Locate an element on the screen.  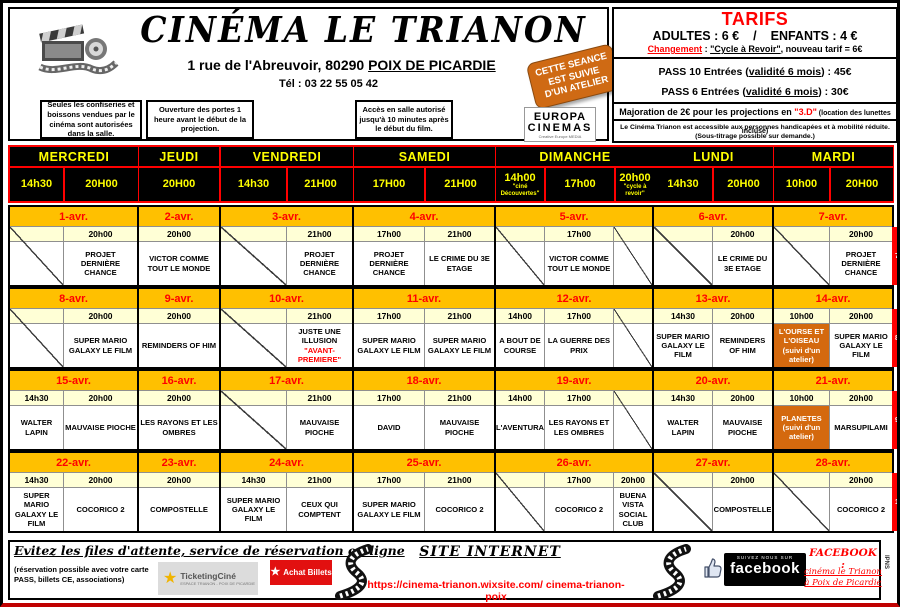
film-cell: DAVID is located at coordinates (389, 427).